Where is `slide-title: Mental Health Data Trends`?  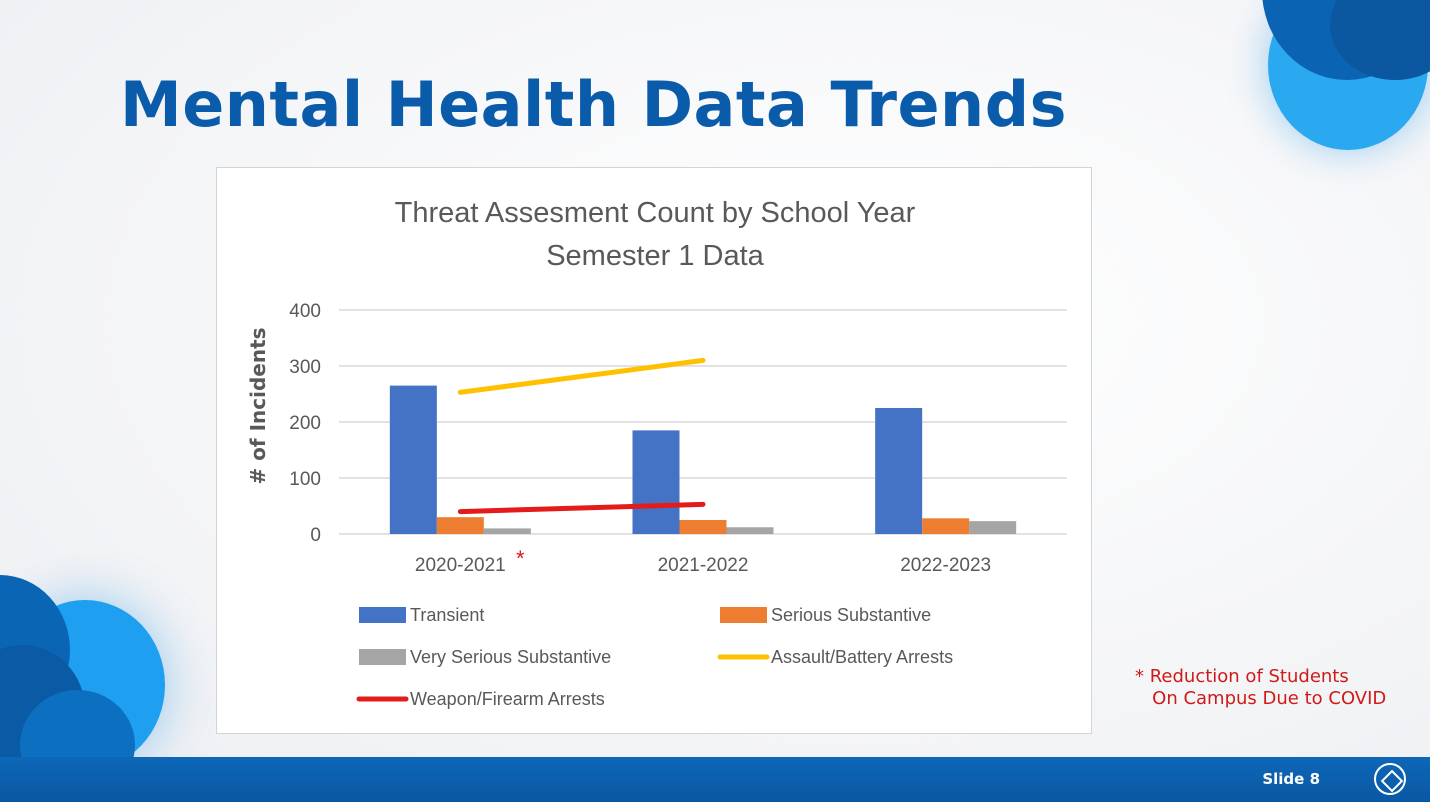
slide-title: Mental Health Data Trends is located at coordinates (593, 104).